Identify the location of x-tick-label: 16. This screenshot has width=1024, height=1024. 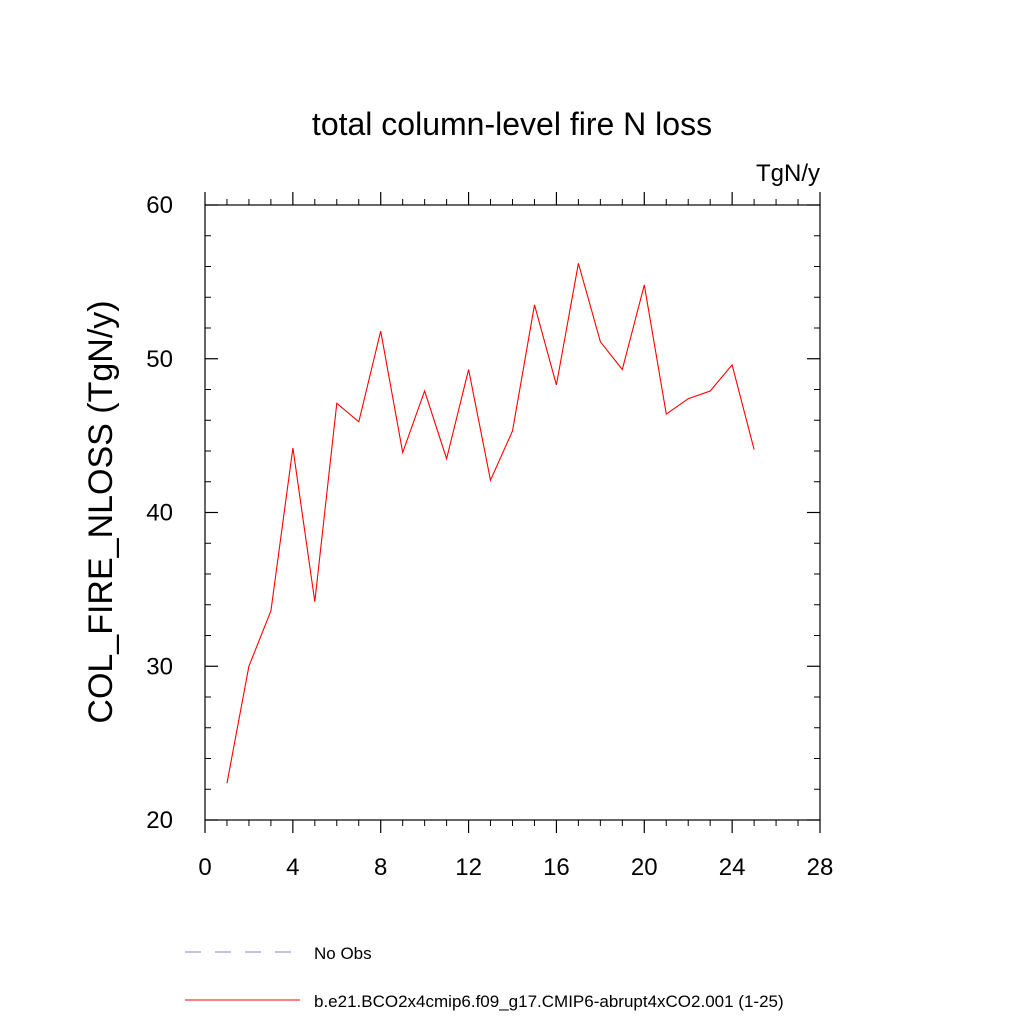
(556, 867).